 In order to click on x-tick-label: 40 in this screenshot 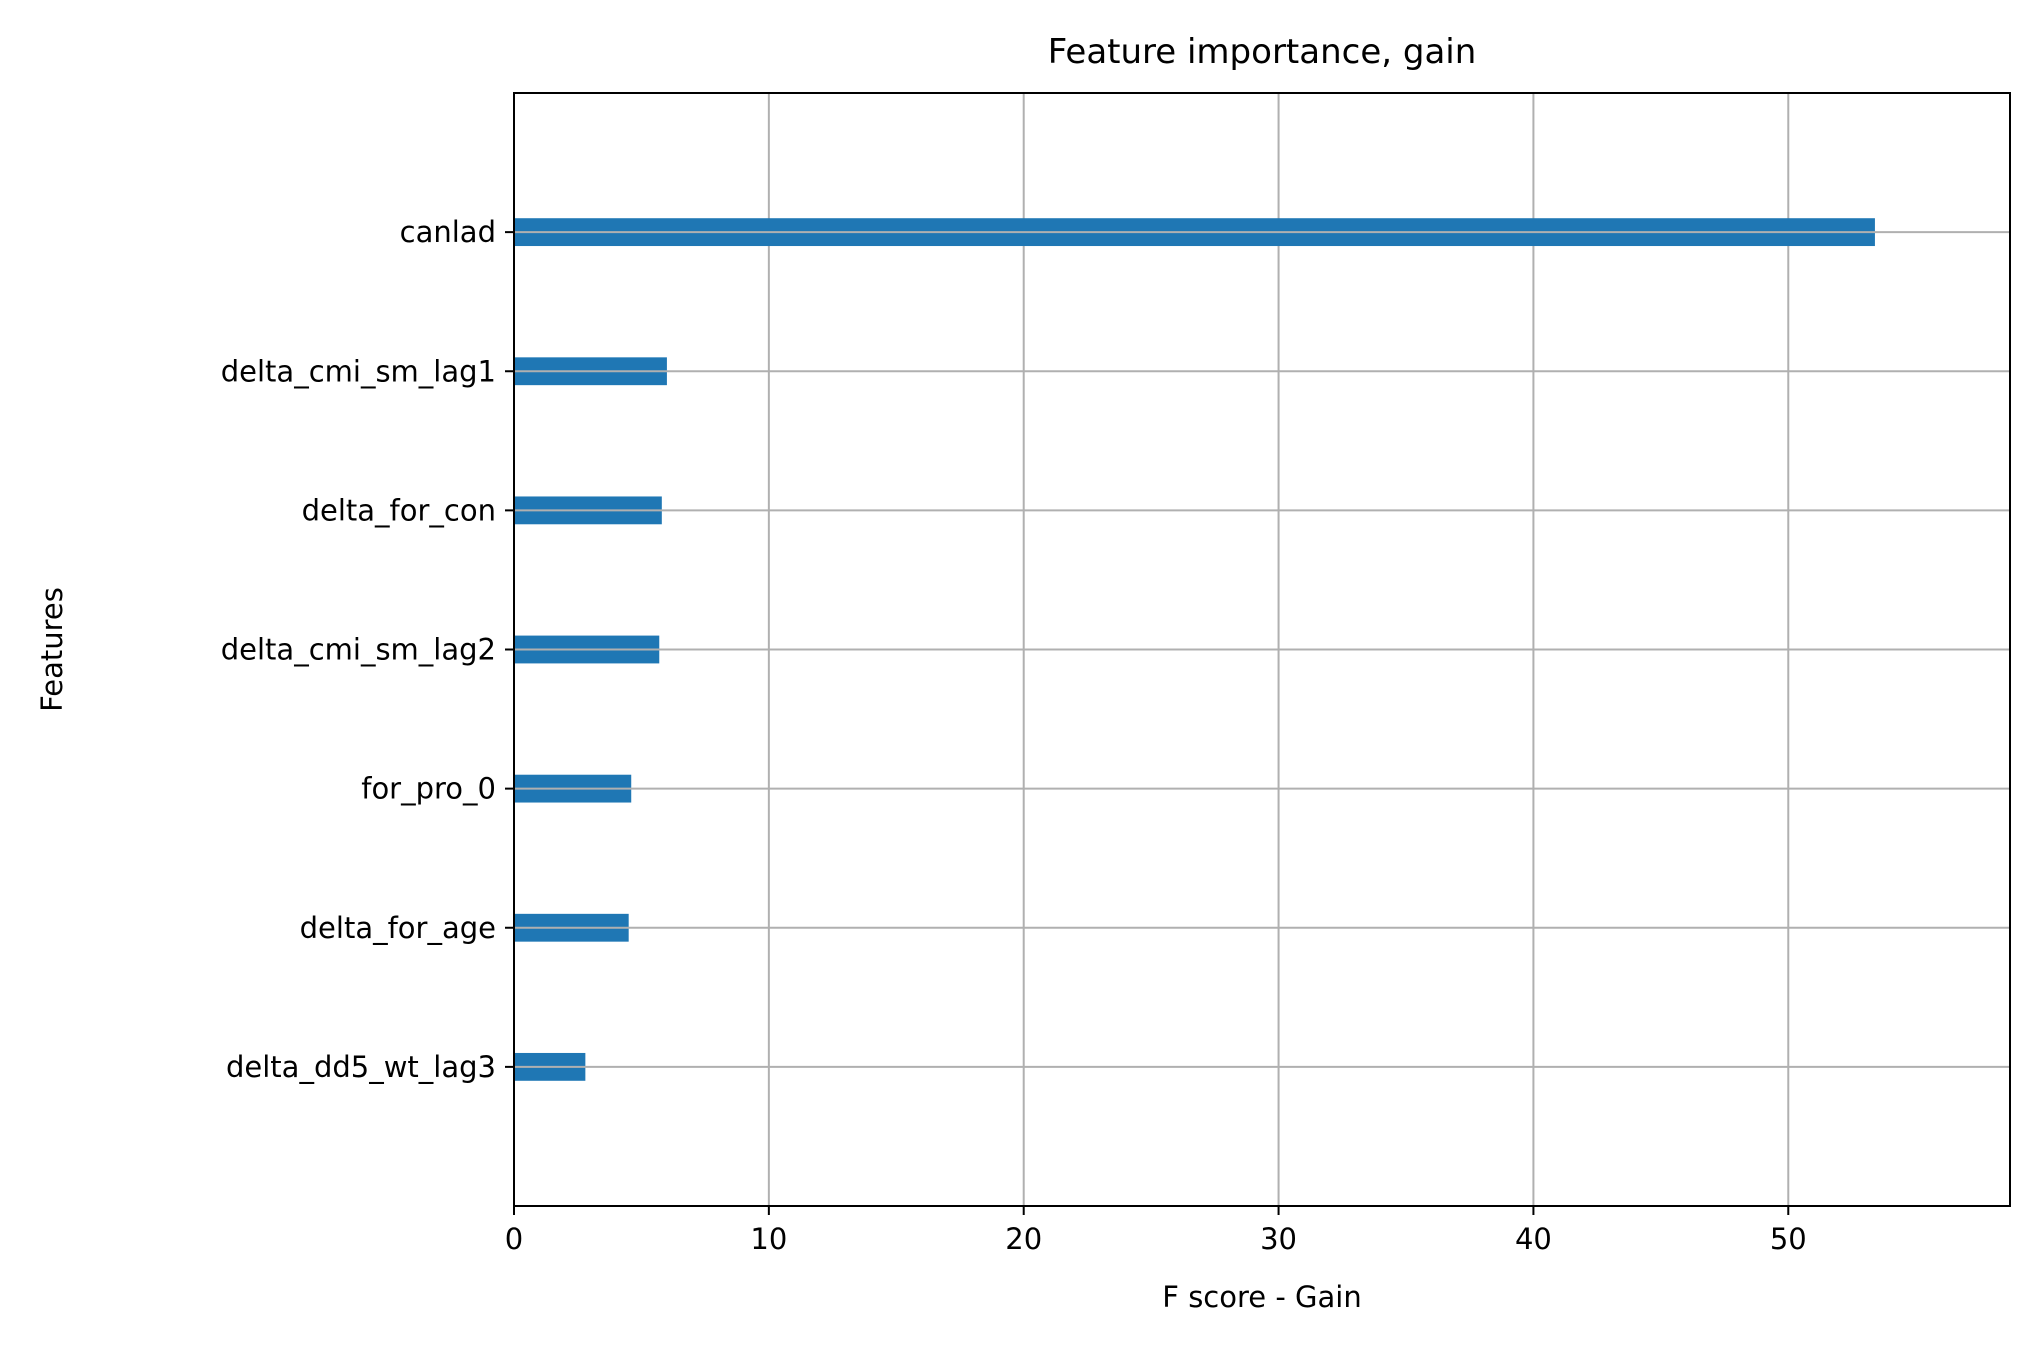, I will do `click(1533, 1239)`.